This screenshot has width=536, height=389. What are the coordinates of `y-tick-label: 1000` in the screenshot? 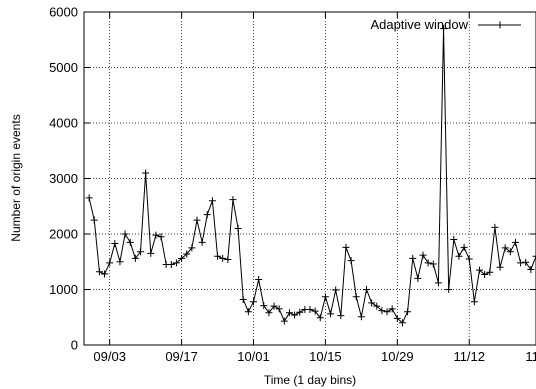 It's located at (63, 289).